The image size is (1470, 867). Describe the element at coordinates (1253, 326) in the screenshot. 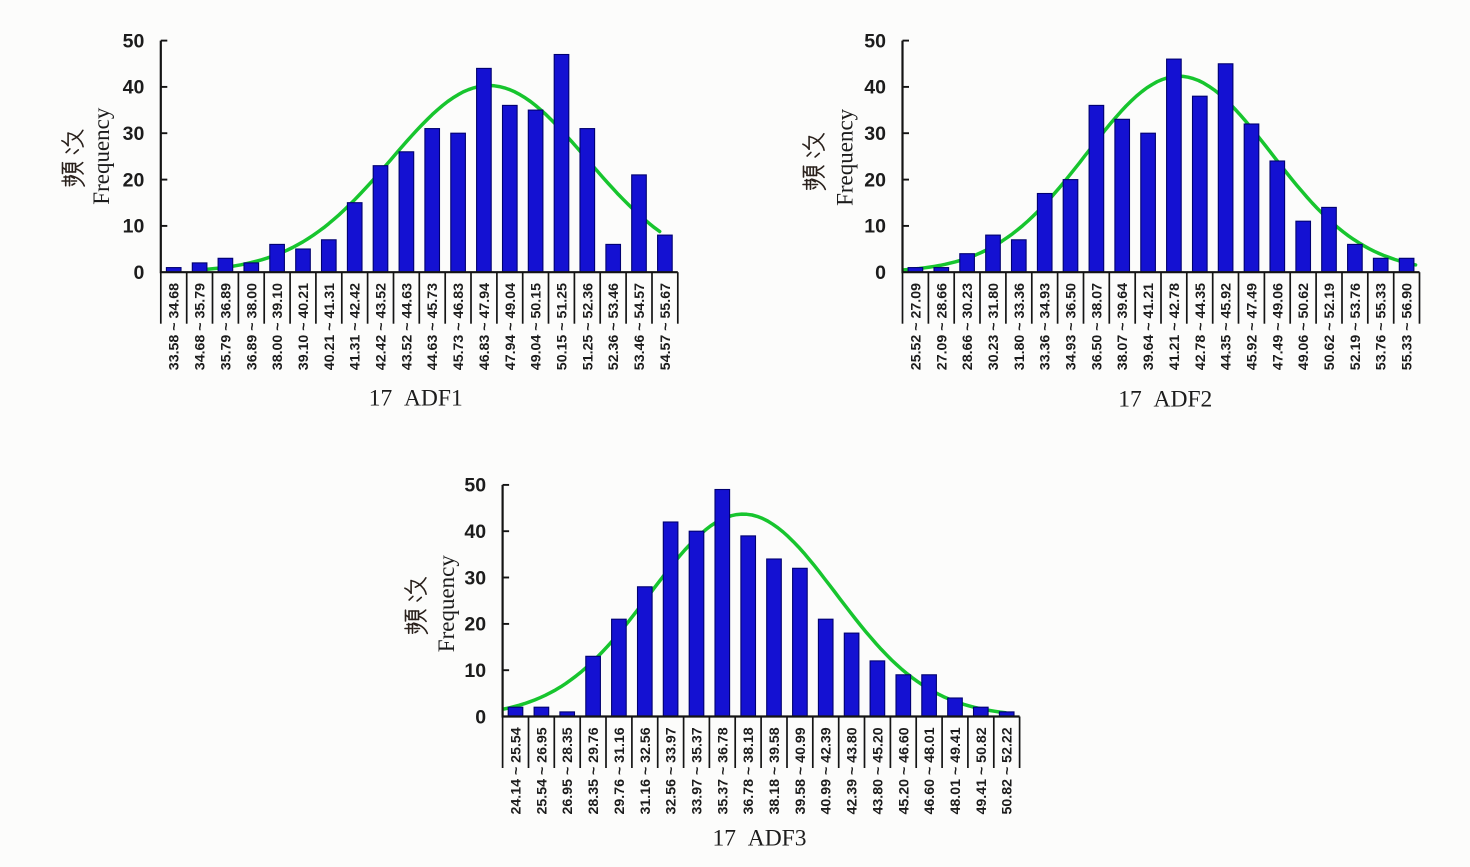

I see `svg-text: 45.92 ~ 47.49` at that location.